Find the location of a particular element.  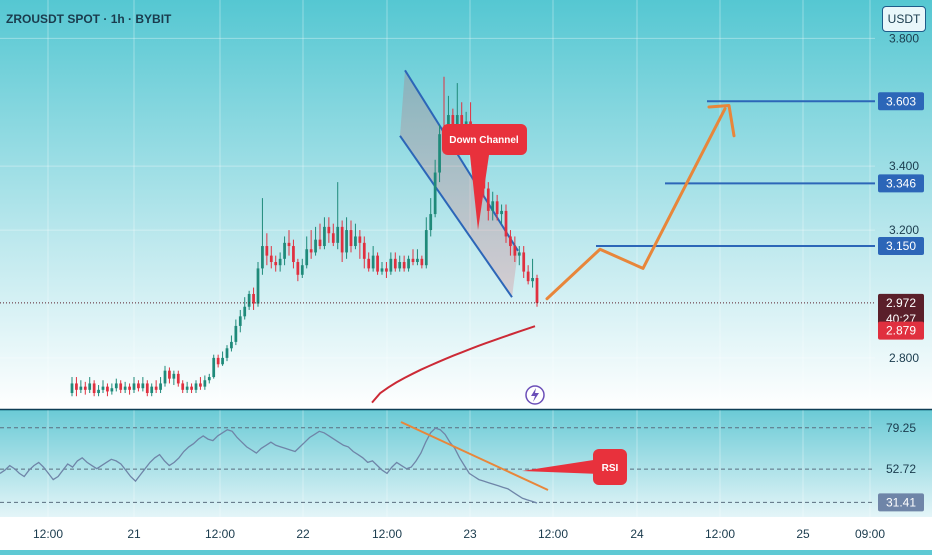

time-tick-label: 22 is located at coordinates (303, 534).